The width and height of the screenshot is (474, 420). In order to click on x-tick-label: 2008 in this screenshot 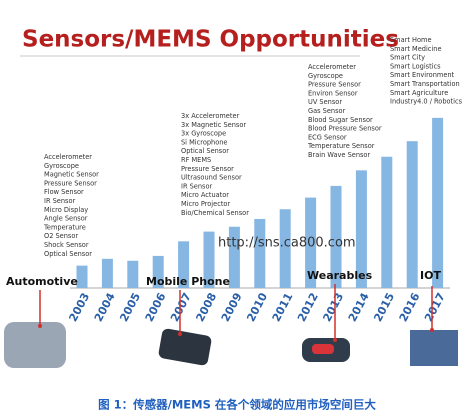, I will do `click(206, 307)`.